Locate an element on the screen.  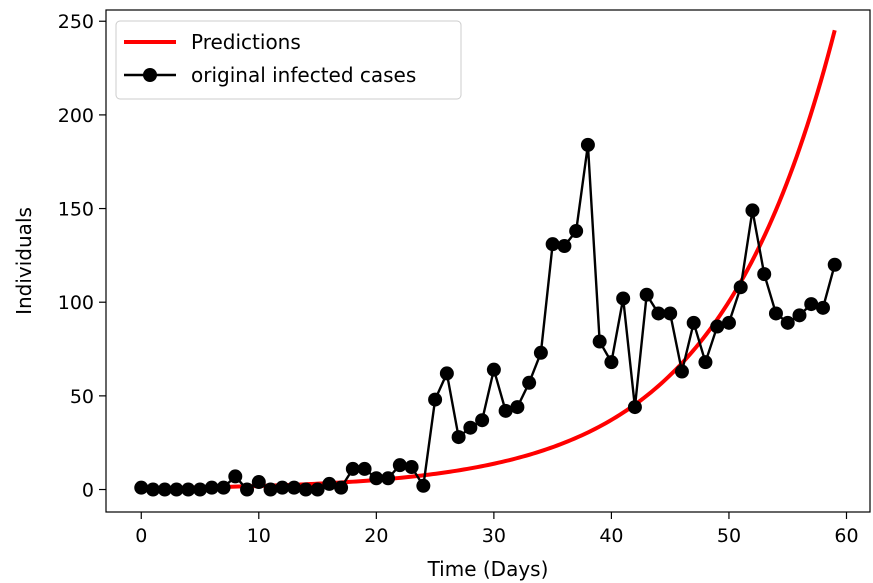
y-axis-ticks: 0 50 100 150 200 250 is located at coordinates (82, 256).